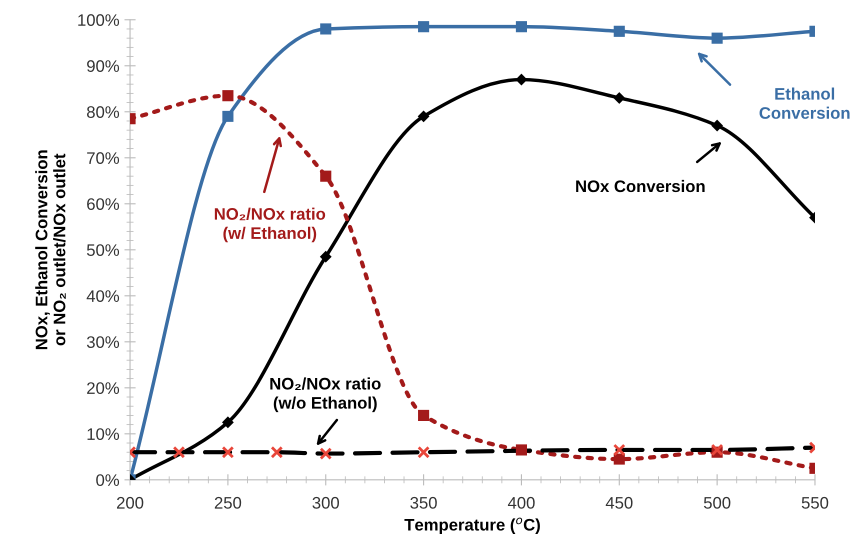 The width and height of the screenshot is (867, 549). What do you see at coordinates (423, 502) in the screenshot?
I see `x-tick-label: 350` at bounding box center [423, 502].